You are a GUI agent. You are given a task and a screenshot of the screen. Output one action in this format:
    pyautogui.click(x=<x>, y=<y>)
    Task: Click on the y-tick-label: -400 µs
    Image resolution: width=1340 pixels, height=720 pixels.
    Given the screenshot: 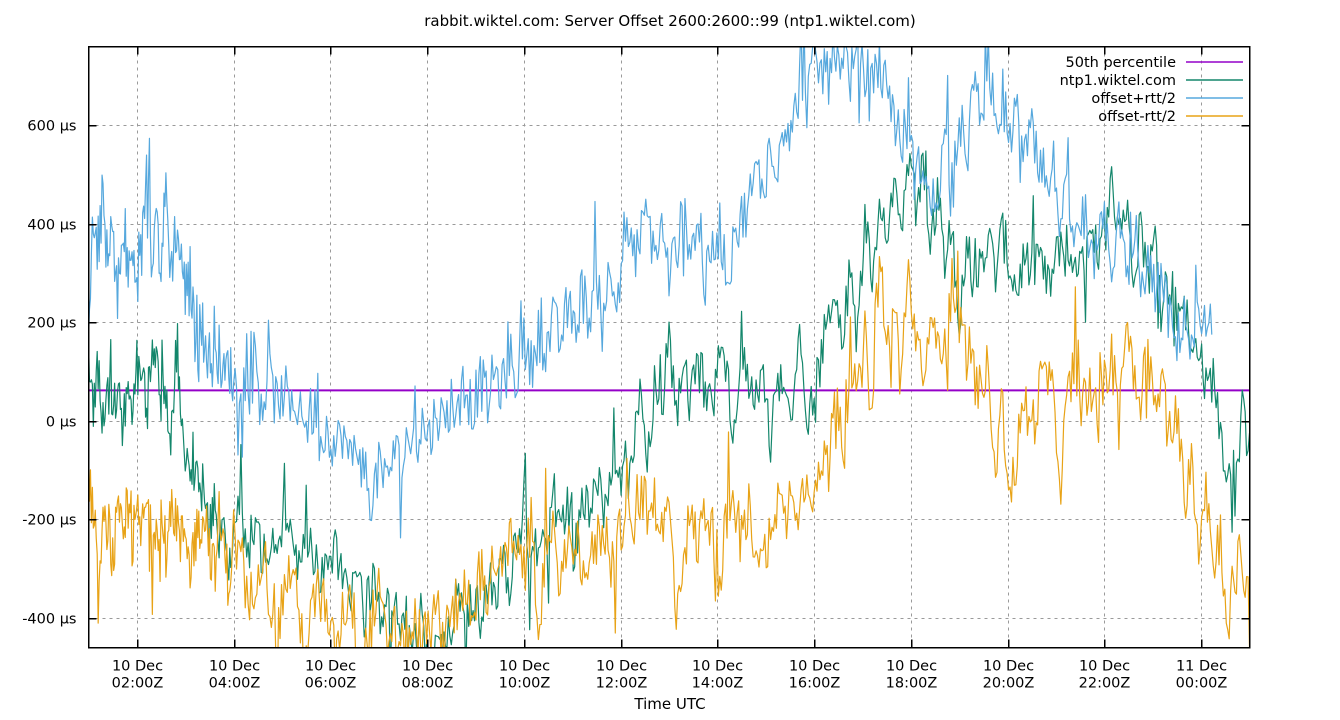 What is the action you would take?
    pyautogui.click(x=49, y=620)
    